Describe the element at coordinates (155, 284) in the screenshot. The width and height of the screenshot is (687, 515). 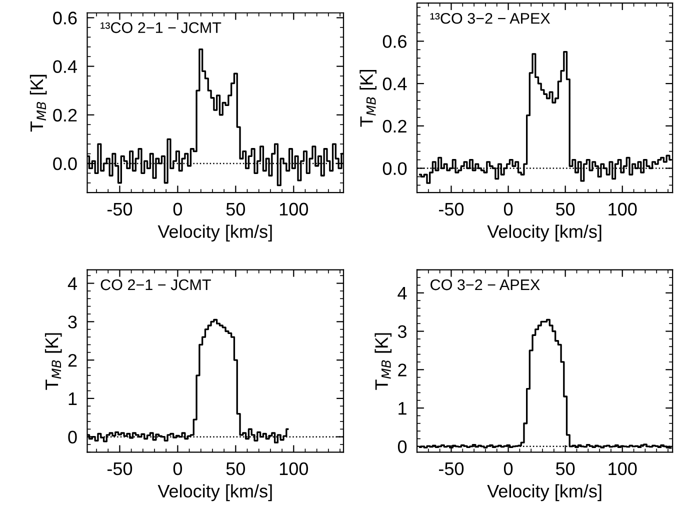
I see `chart-title: CO 2−1 − JCMT` at that location.